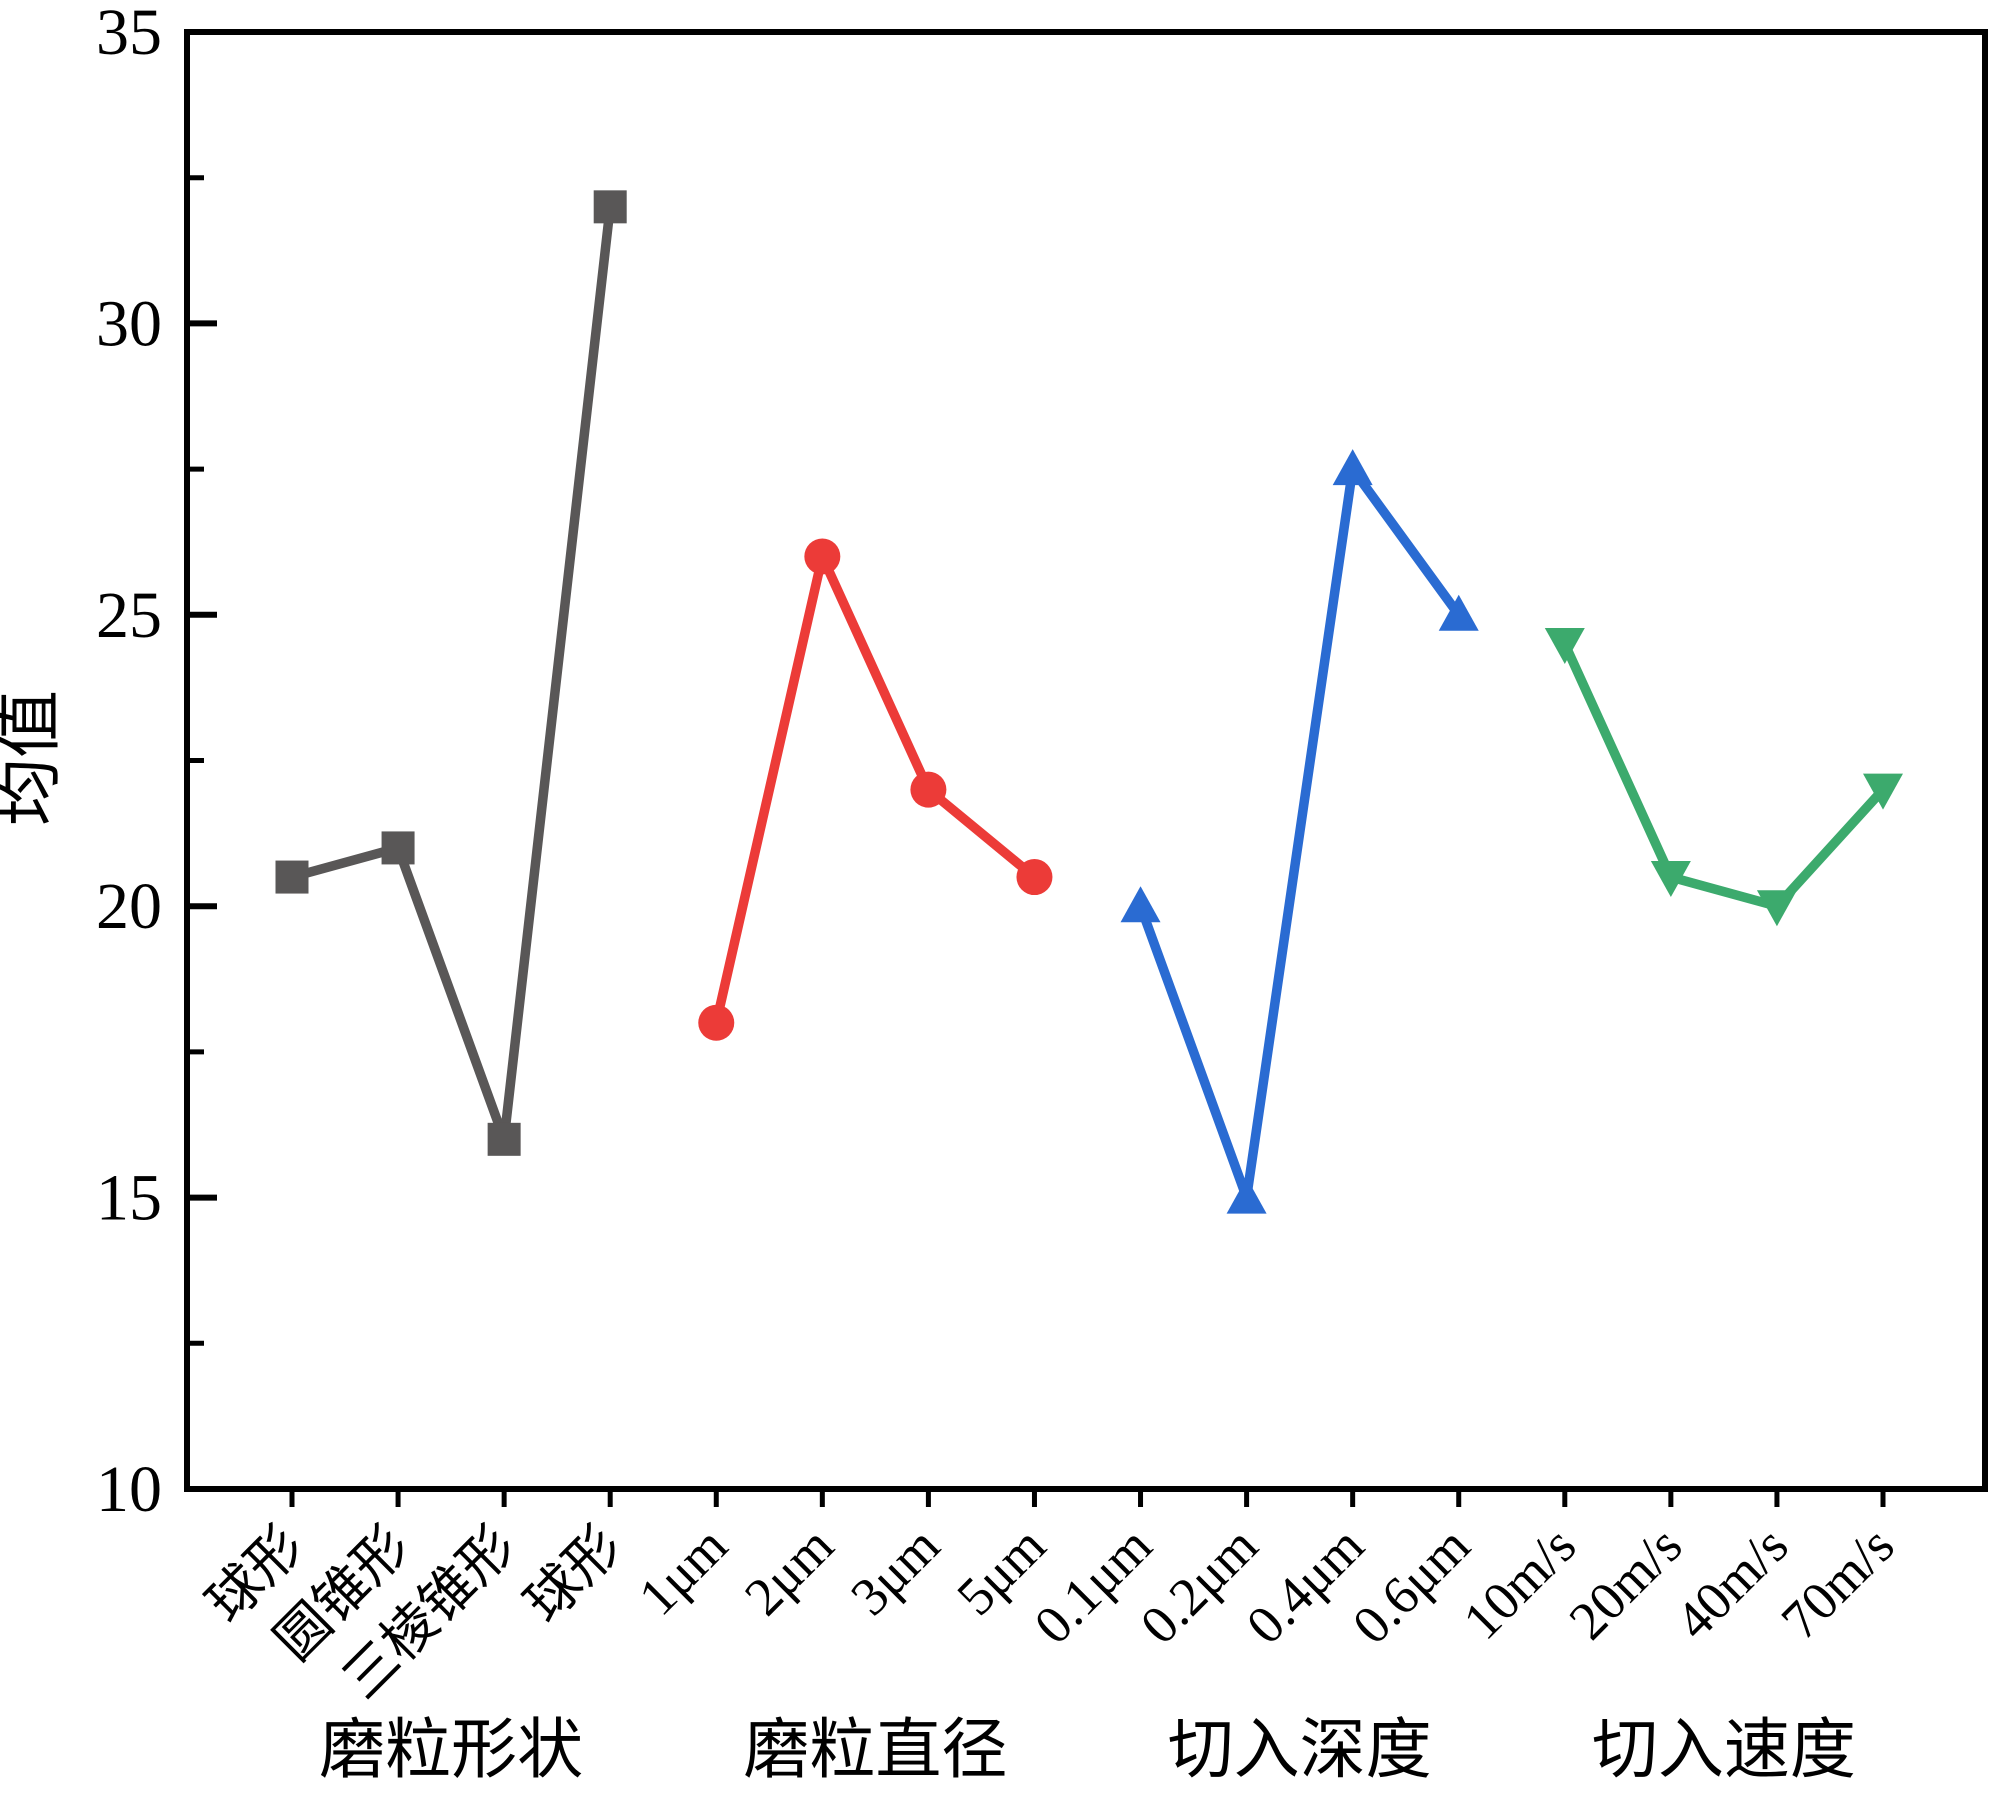 Image resolution: width=2000 pixels, height=1799 pixels. Describe the element at coordinates (683, 1571) in the screenshot. I see `x-tick-label: 1μm` at that location.